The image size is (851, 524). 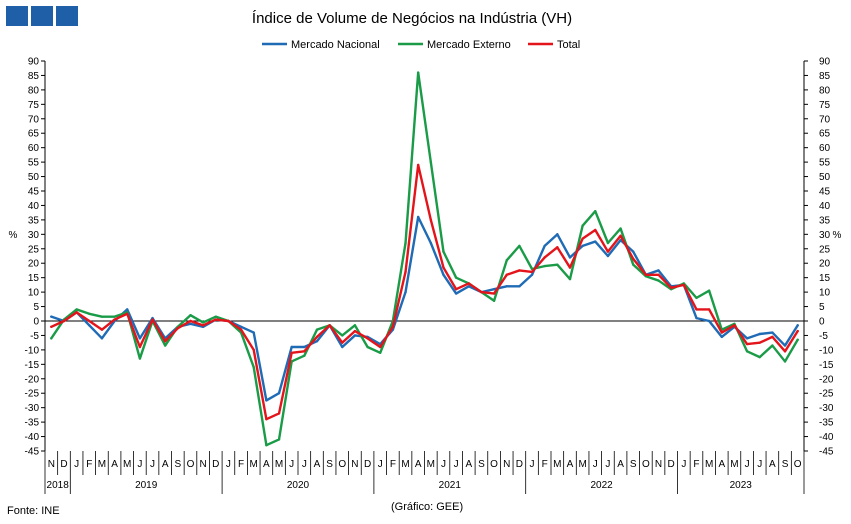 What do you see at coordinates (826, 379) in the screenshot?
I see `y-tick-label-right: -20` at bounding box center [826, 379].